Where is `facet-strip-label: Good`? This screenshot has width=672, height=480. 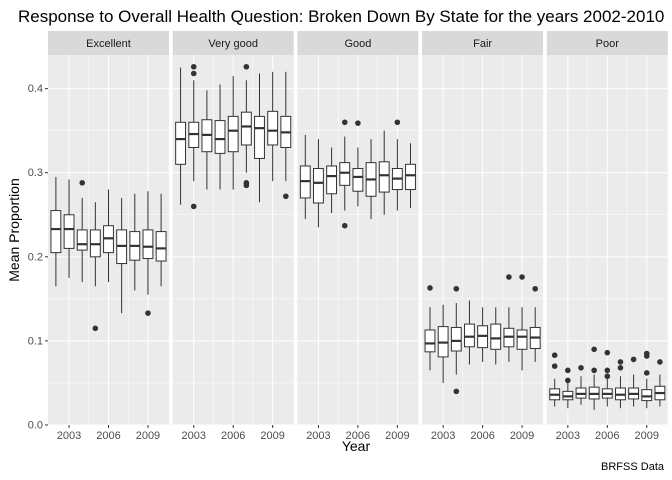 facet-strip-label: Good is located at coordinates (357, 44).